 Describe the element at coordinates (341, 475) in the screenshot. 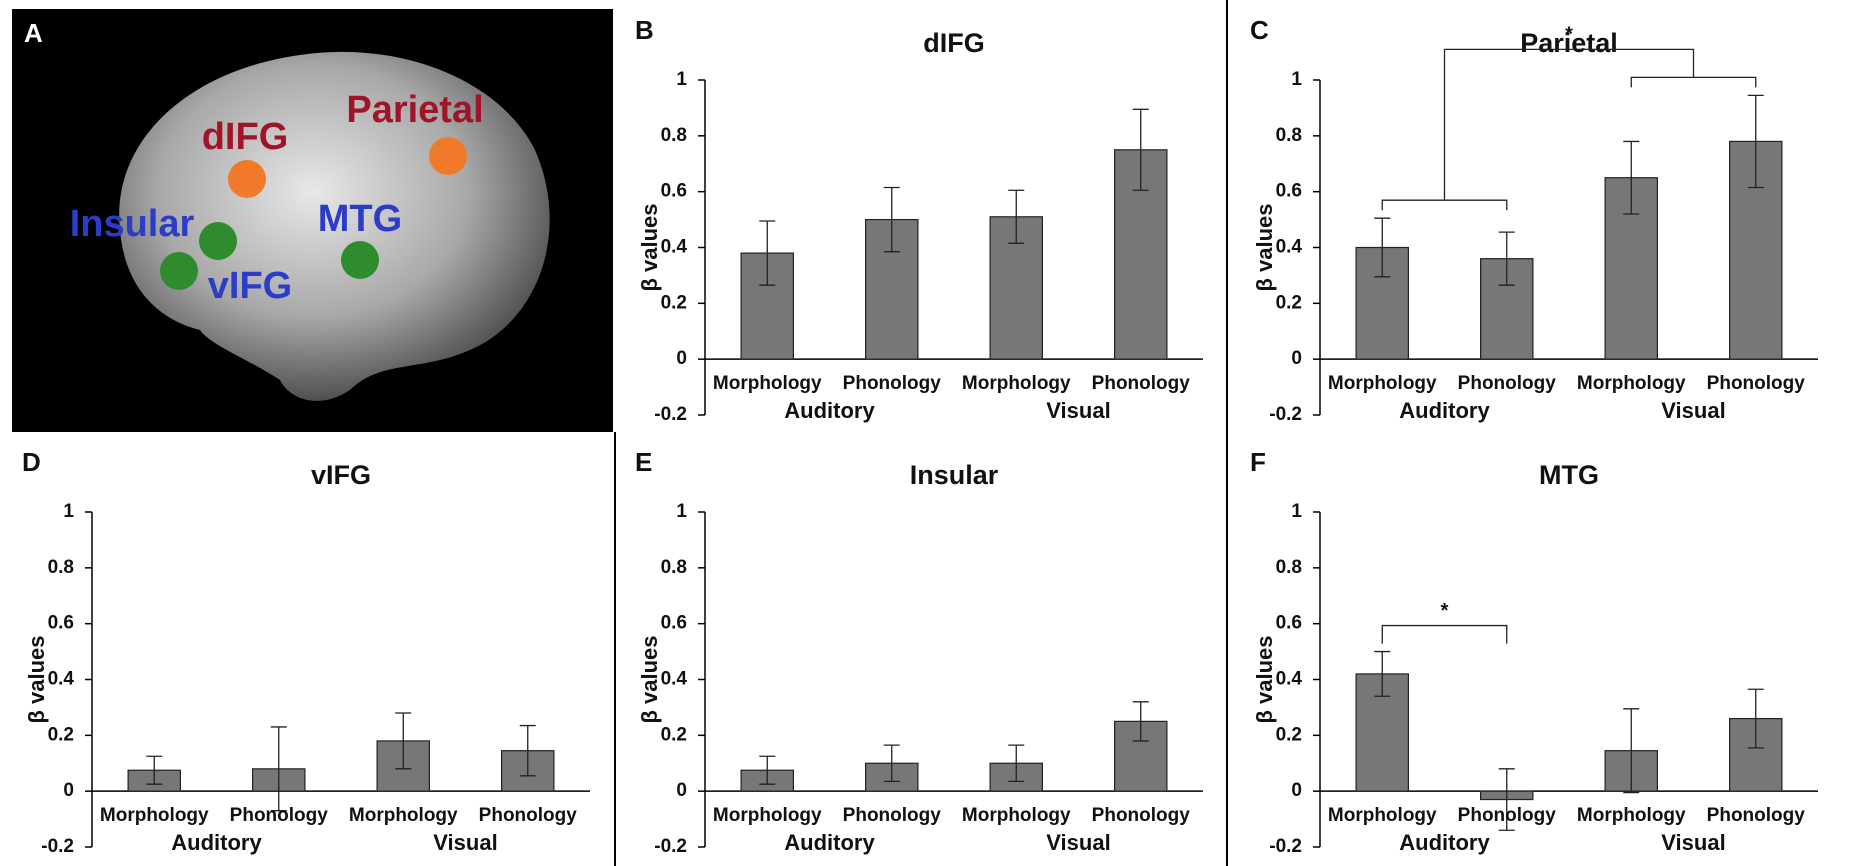

I see `chart-title: vIFG` at that location.